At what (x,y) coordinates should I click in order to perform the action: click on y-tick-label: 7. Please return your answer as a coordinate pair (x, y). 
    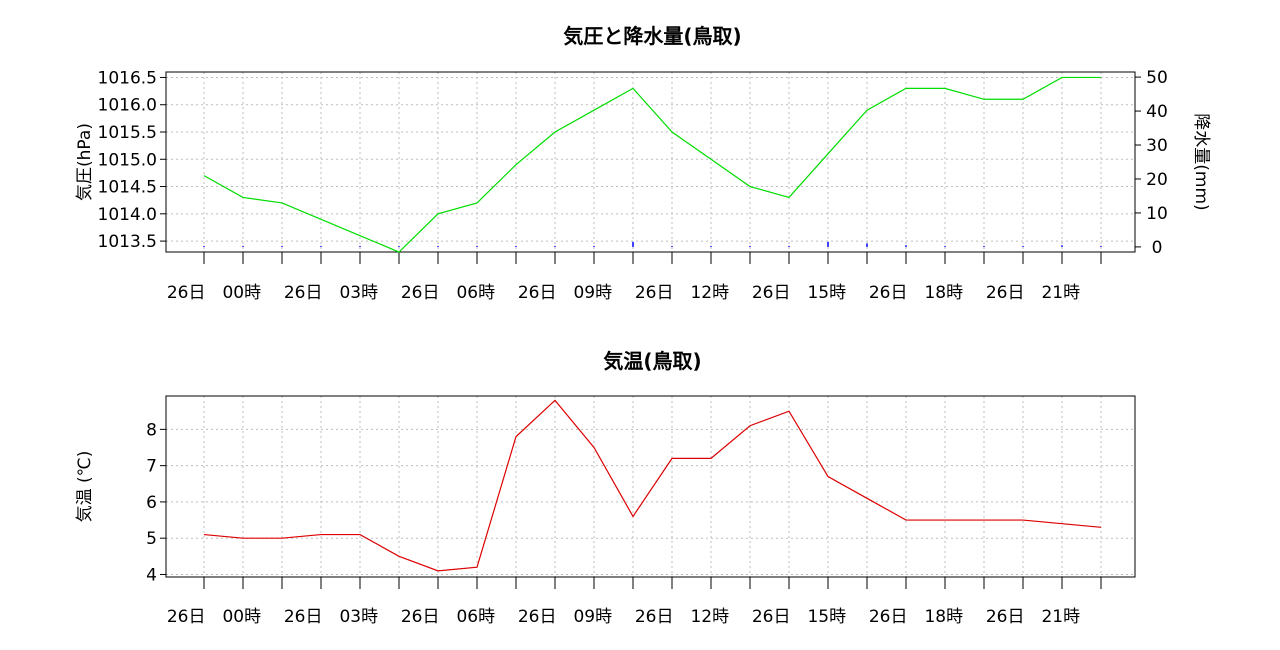
    Looking at the image, I should click on (151, 467).